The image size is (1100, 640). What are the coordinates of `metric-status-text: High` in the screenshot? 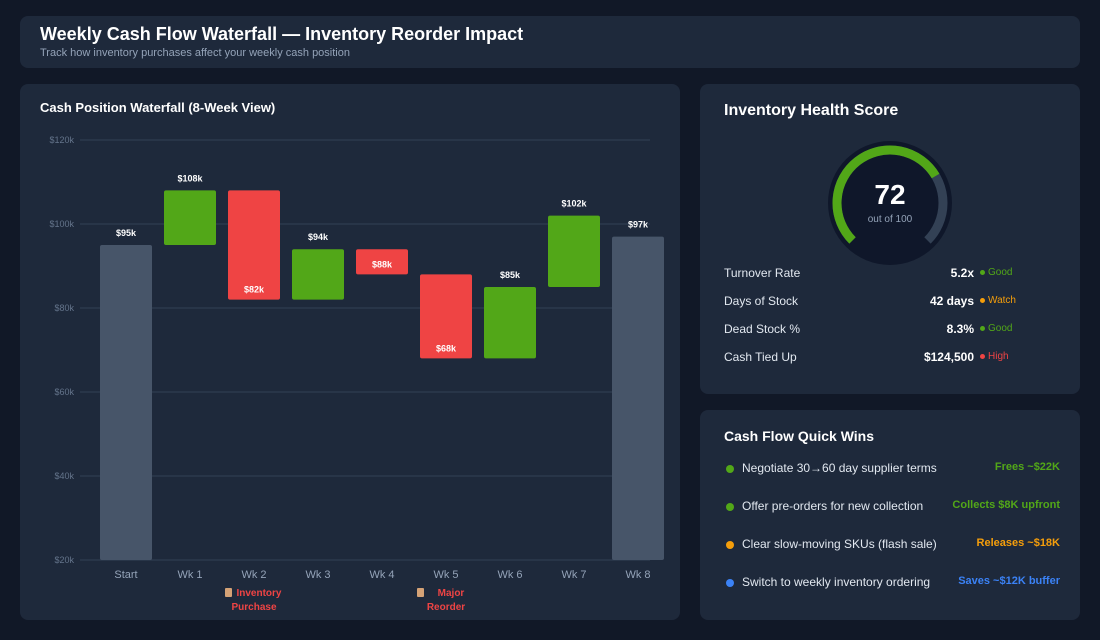 It's located at (998, 356).